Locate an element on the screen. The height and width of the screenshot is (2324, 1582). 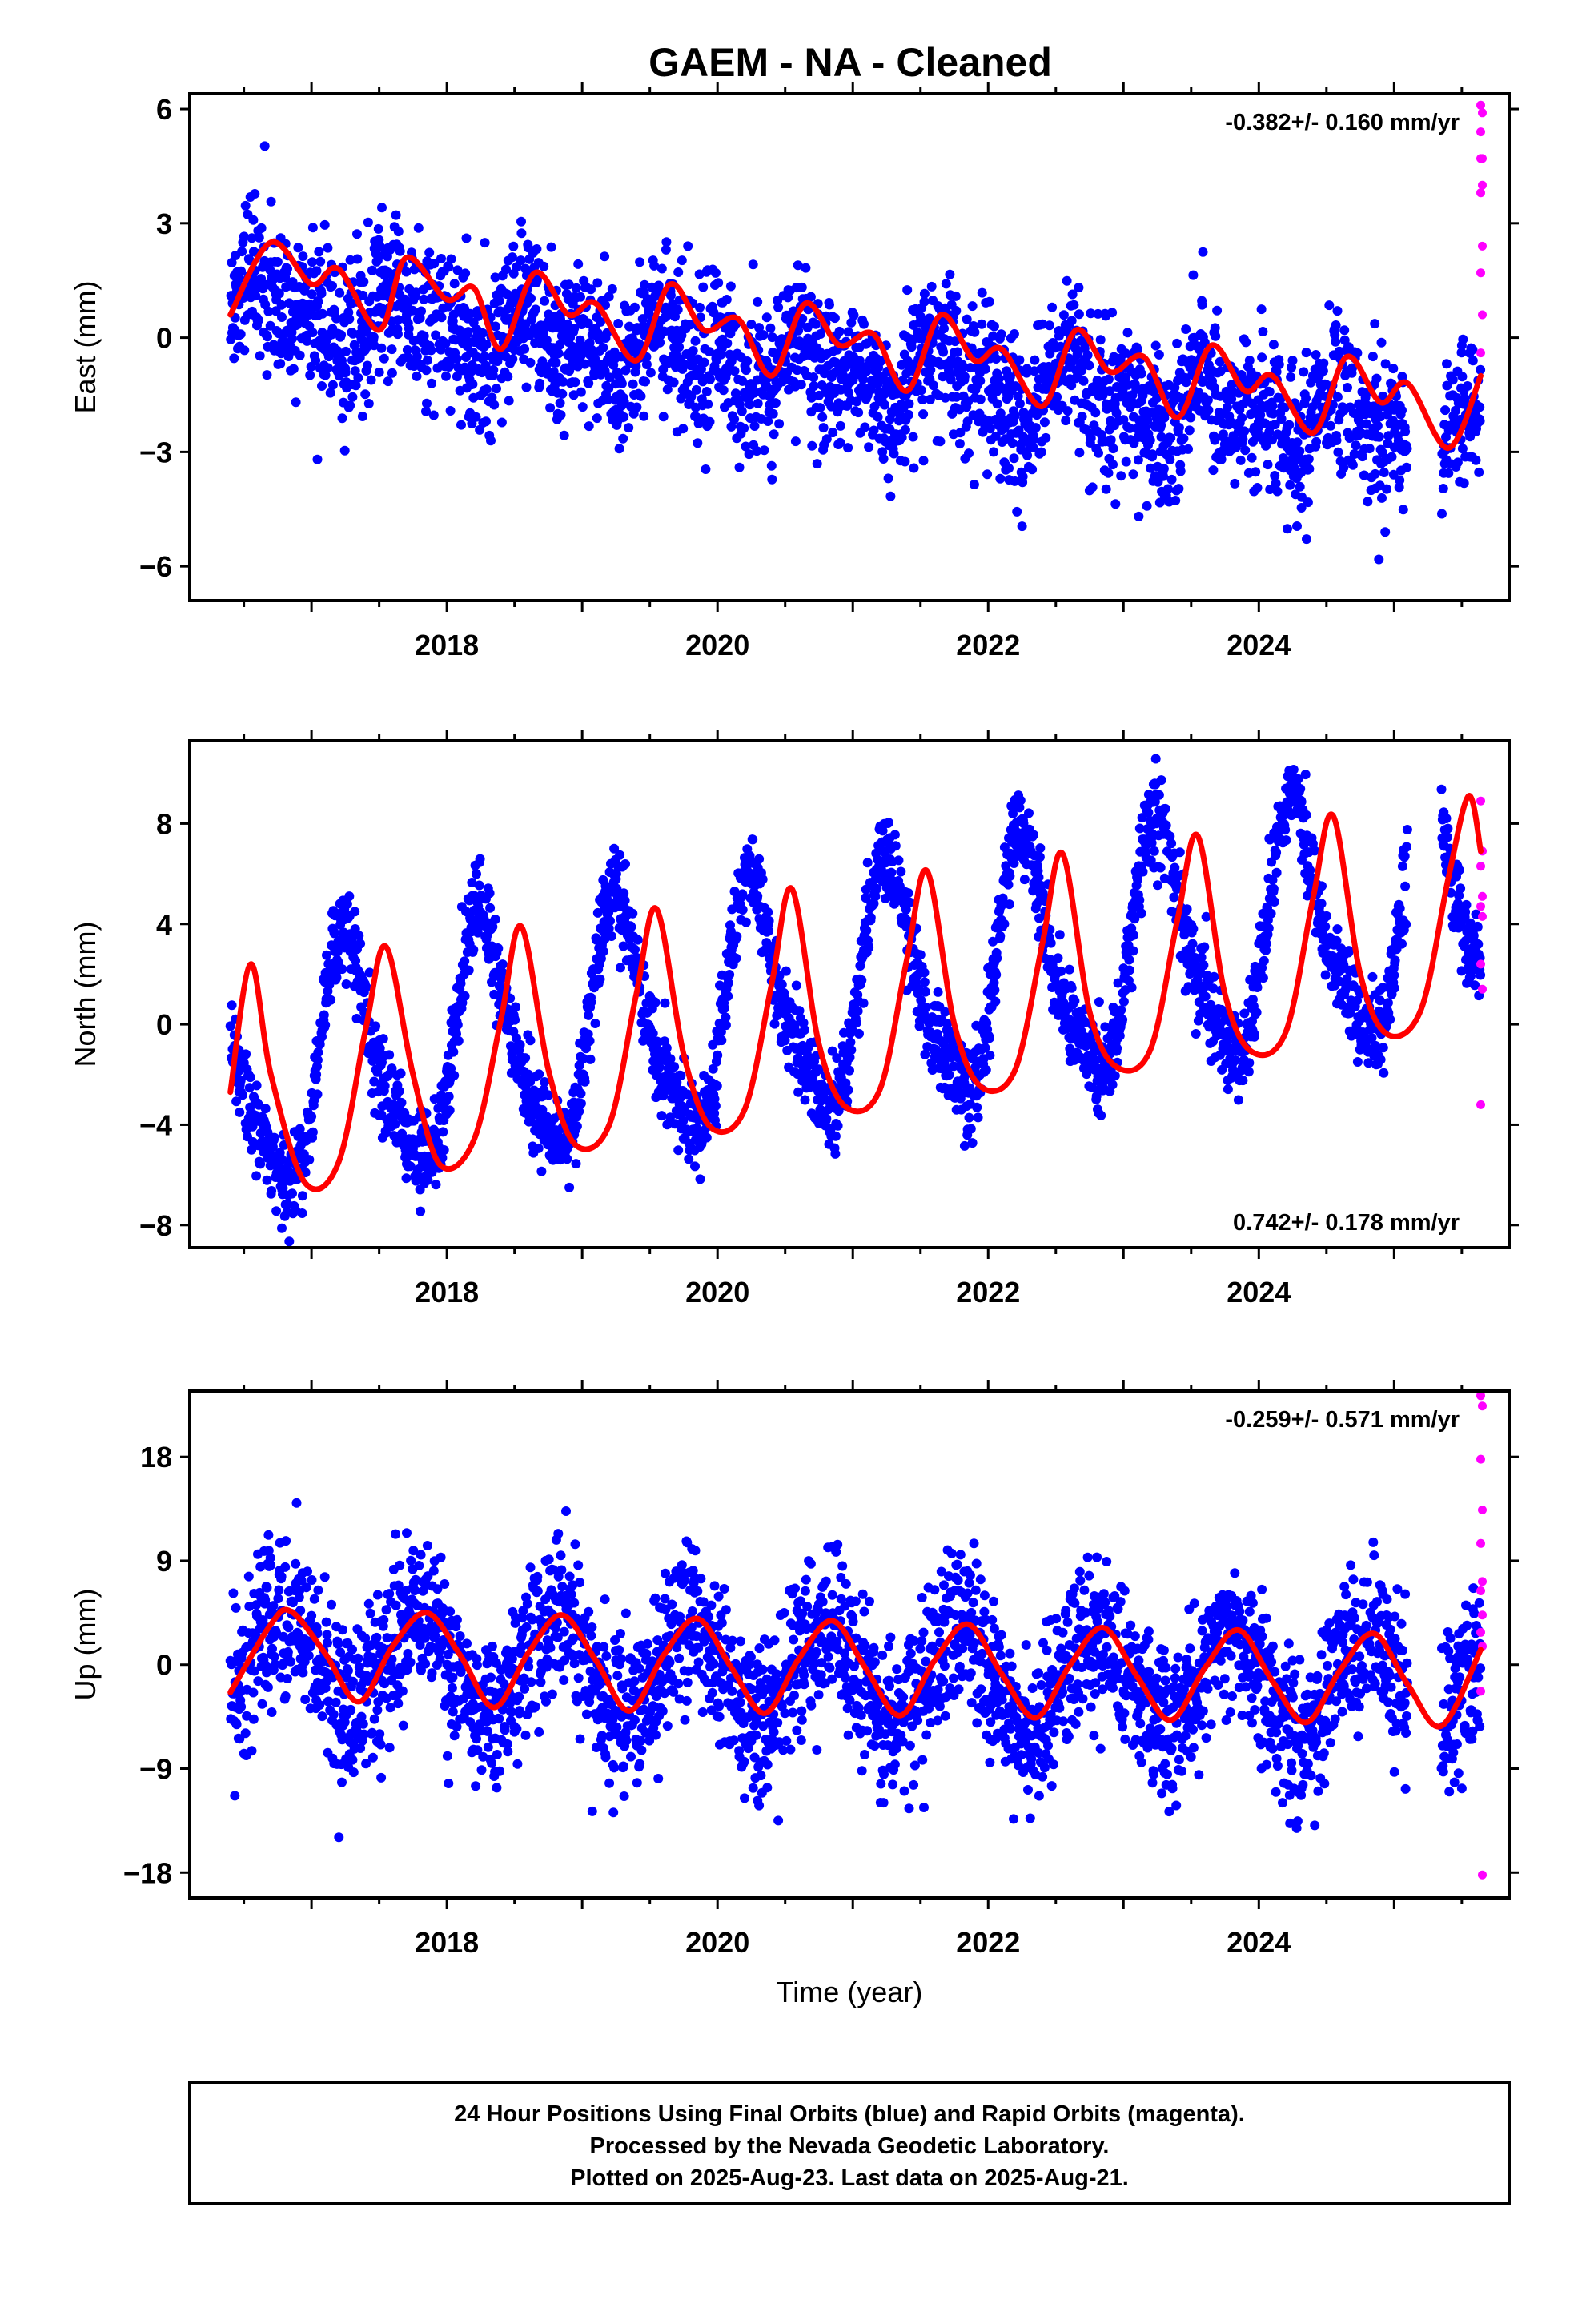
y-tick-label: 6 is located at coordinates (164, 109).